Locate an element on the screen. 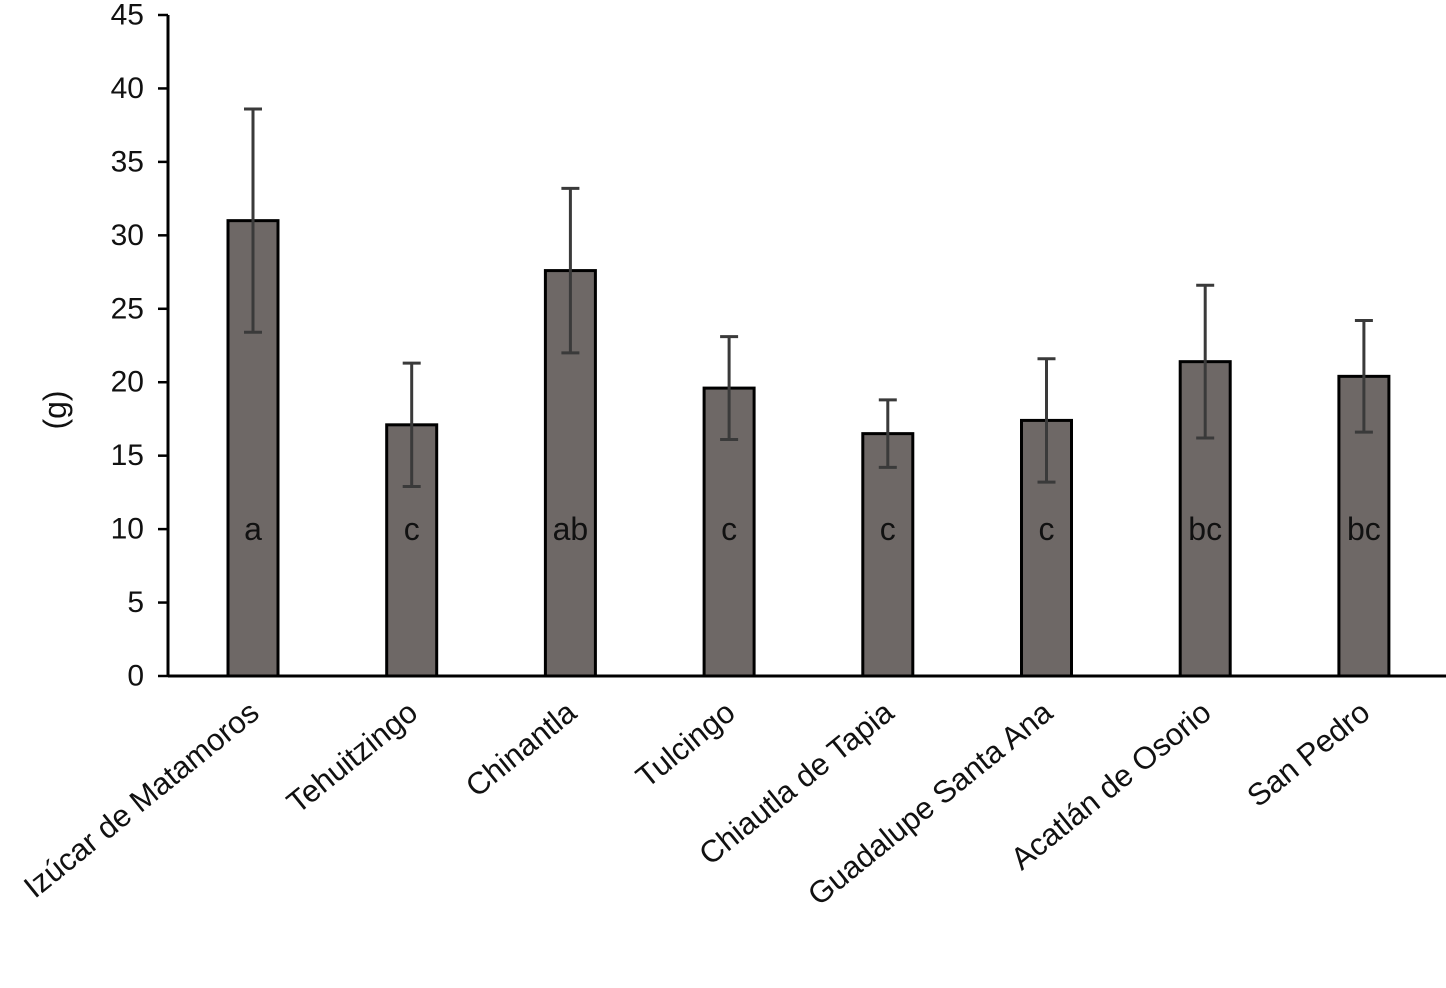  y-tick-label: 5 is located at coordinates (135, 602).